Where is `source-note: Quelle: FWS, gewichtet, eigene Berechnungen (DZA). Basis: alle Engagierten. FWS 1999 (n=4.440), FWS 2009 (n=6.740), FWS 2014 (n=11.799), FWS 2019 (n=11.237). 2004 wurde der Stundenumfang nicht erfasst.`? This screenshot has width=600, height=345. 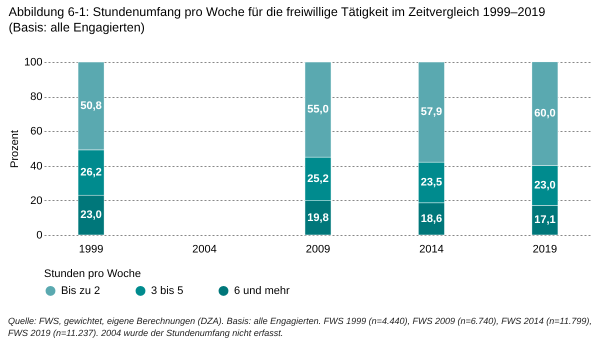
source-note: Quelle: FWS, gewichtet, eigene Berechnungen (DZA). Basis: alle Engagierten. FWS 1999 (n=4.440), FWS 2009 (n=6.740), FWS 2014 (n=11.799), FWS 2019 (n=11.237). 2004 wurde der Stundenumfang nicht erfasst. is located at coordinates (300, 328).